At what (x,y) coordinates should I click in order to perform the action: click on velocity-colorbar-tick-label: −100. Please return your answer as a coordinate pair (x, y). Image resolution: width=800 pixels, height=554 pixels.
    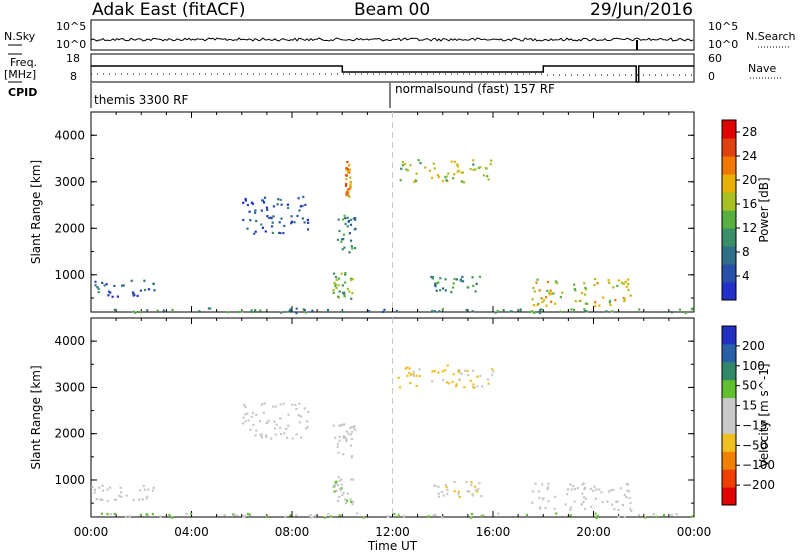
    Looking at the image, I should click on (758, 465).